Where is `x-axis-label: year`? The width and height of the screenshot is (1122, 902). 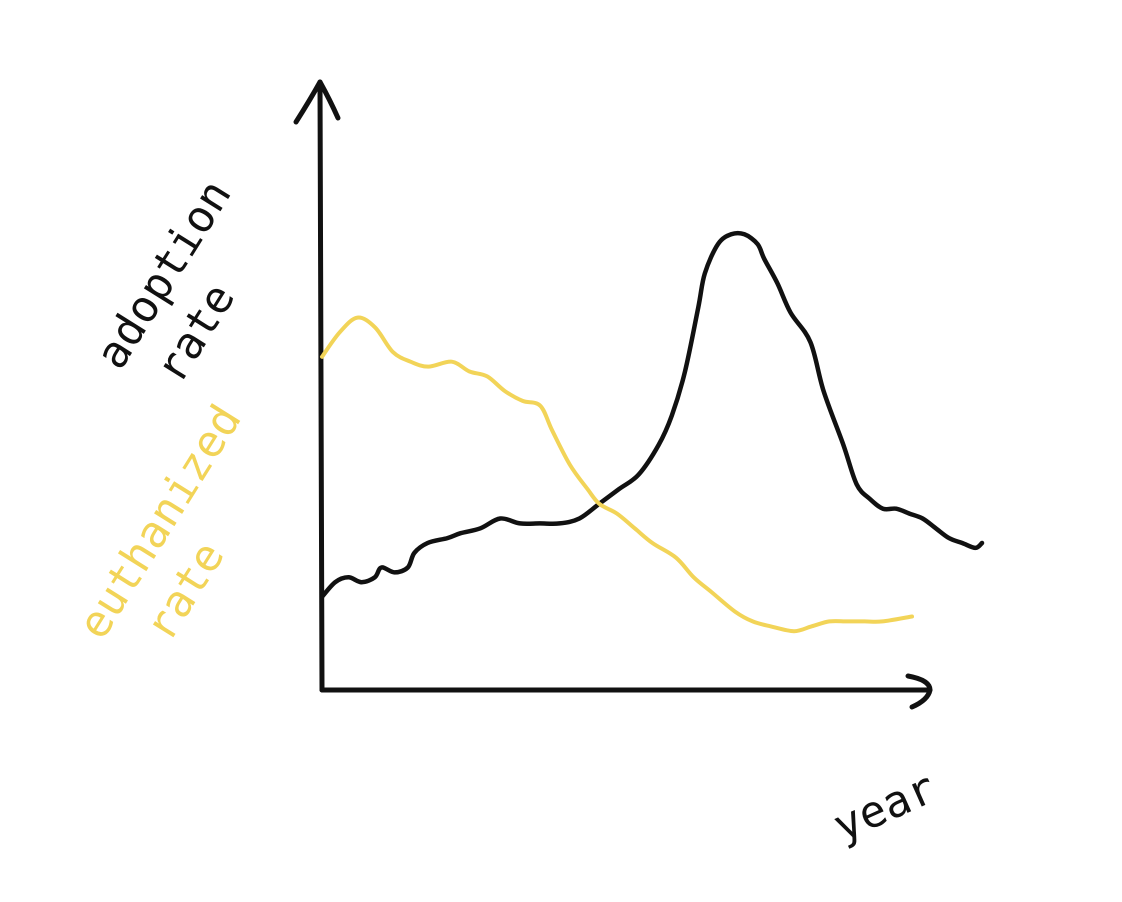 x-axis-label: year is located at coordinates (885, 807).